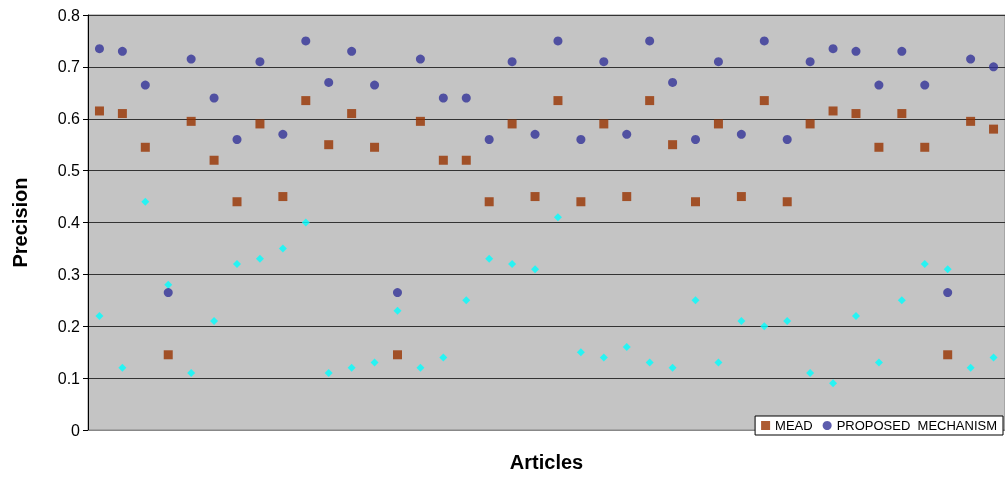 The height and width of the screenshot is (477, 1005). What do you see at coordinates (69, 119) in the screenshot?
I see `y-tick-label: 0.6` at bounding box center [69, 119].